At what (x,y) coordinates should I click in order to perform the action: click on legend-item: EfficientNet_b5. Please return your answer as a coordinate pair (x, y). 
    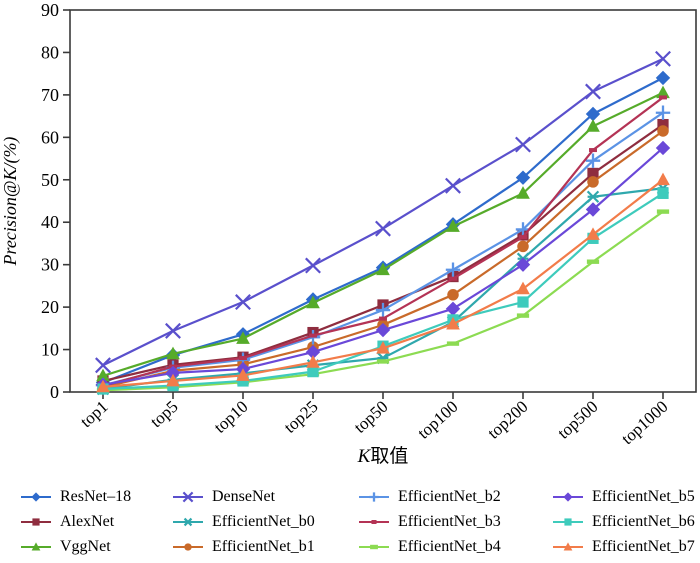
    Looking at the image, I should click on (626, 496).